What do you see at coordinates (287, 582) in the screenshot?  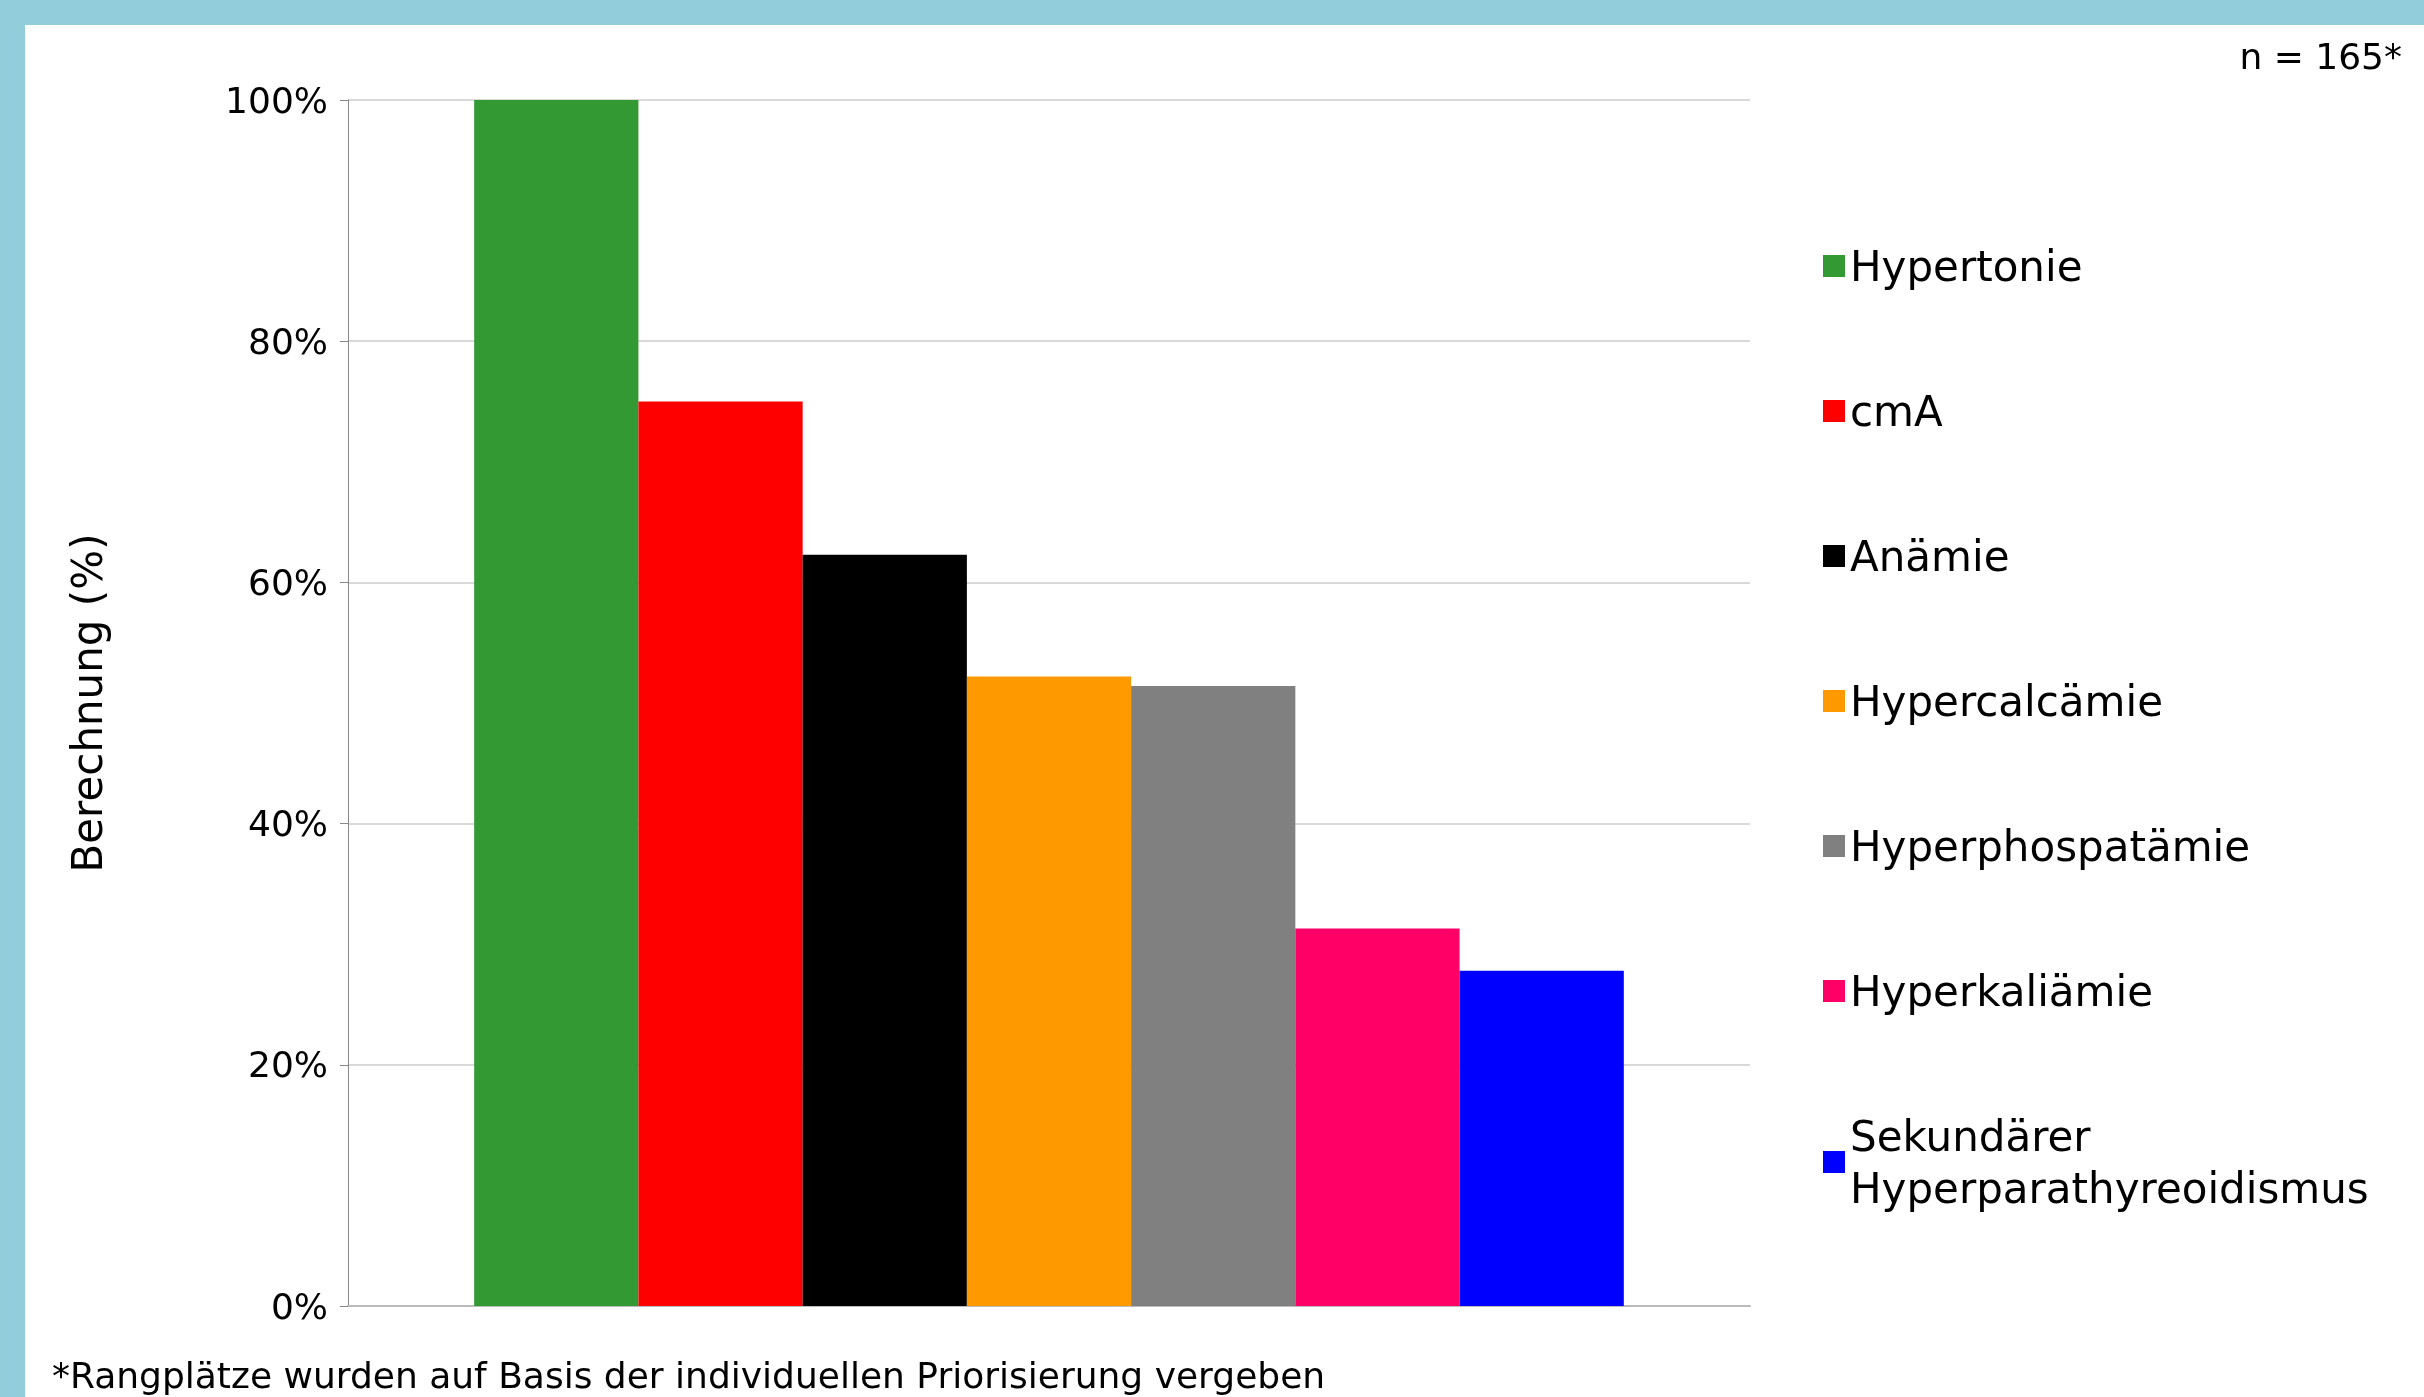 I see `y-tick-label: 60%` at bounding box center [287, 582].